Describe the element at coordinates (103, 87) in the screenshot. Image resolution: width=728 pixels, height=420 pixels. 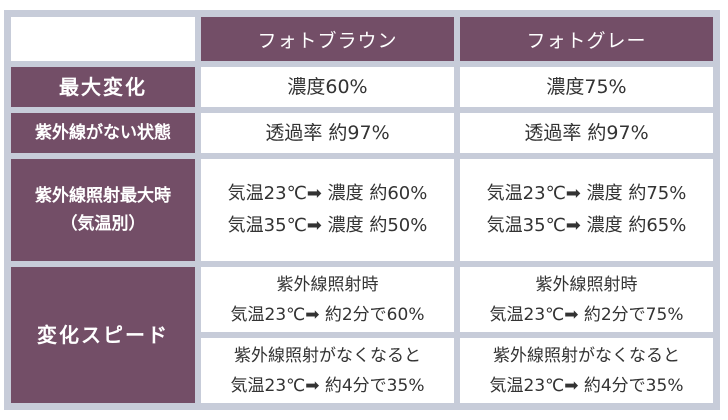
I see `row-header-max-change: 最大変化` at that location.